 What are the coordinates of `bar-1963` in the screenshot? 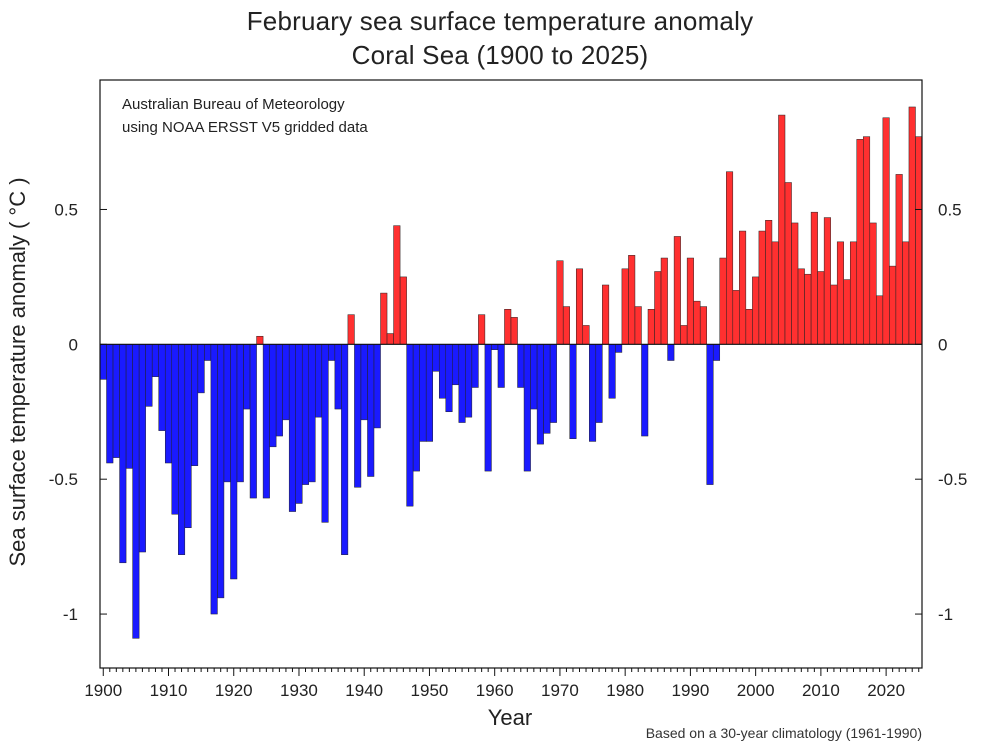 It's located at (514, 331).